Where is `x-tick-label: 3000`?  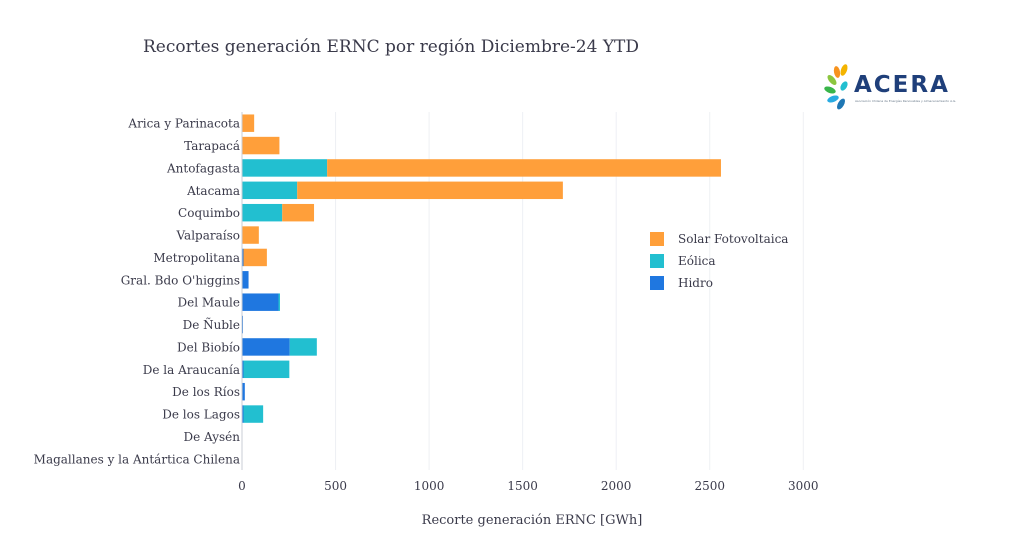
x-tick-label: 3000 is located at coordinates (803, 486).